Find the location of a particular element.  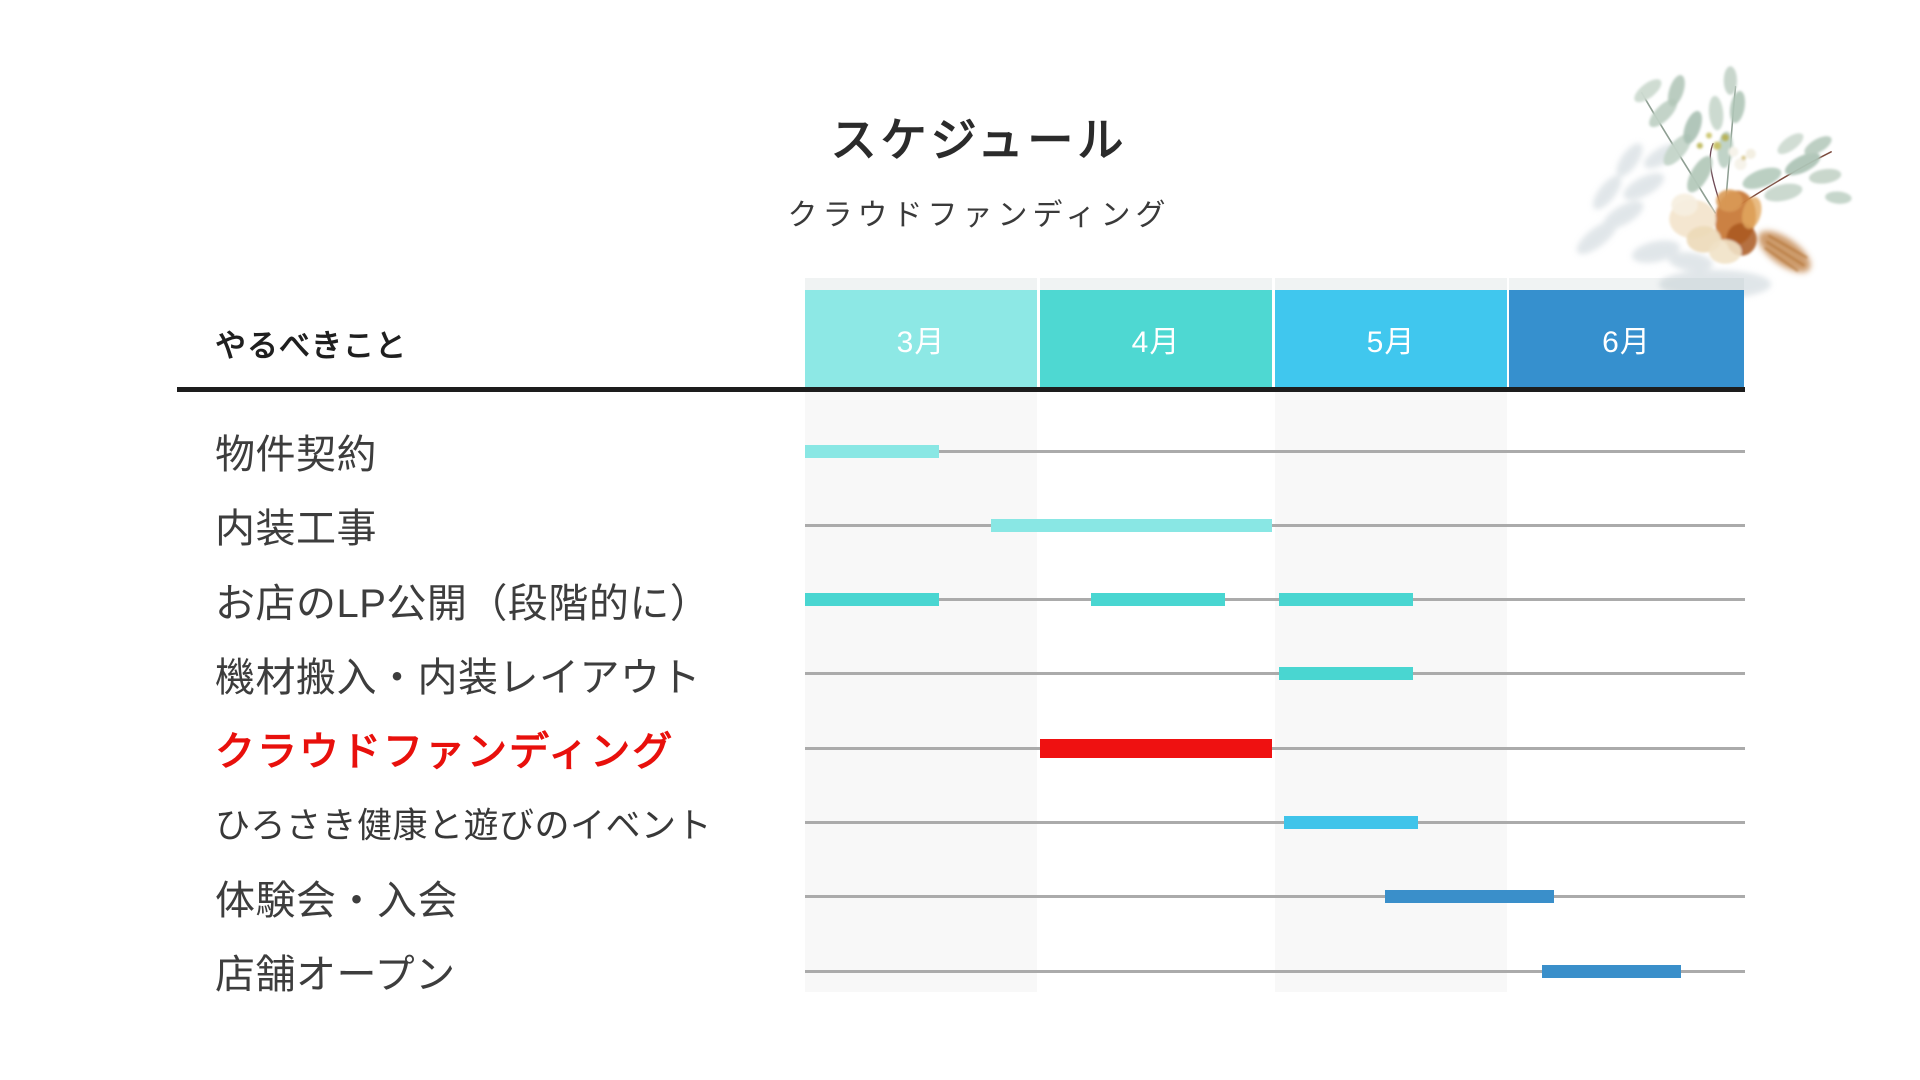

task-label: 店舗オープン is located at coordinates (335, 975).